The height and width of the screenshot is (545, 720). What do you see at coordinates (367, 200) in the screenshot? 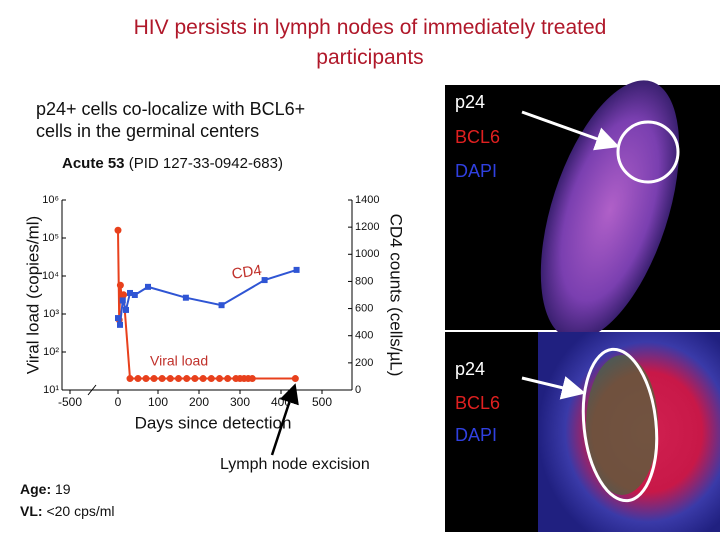
I see `y2-tick-label: 1400` at bounding box center [367, 200].